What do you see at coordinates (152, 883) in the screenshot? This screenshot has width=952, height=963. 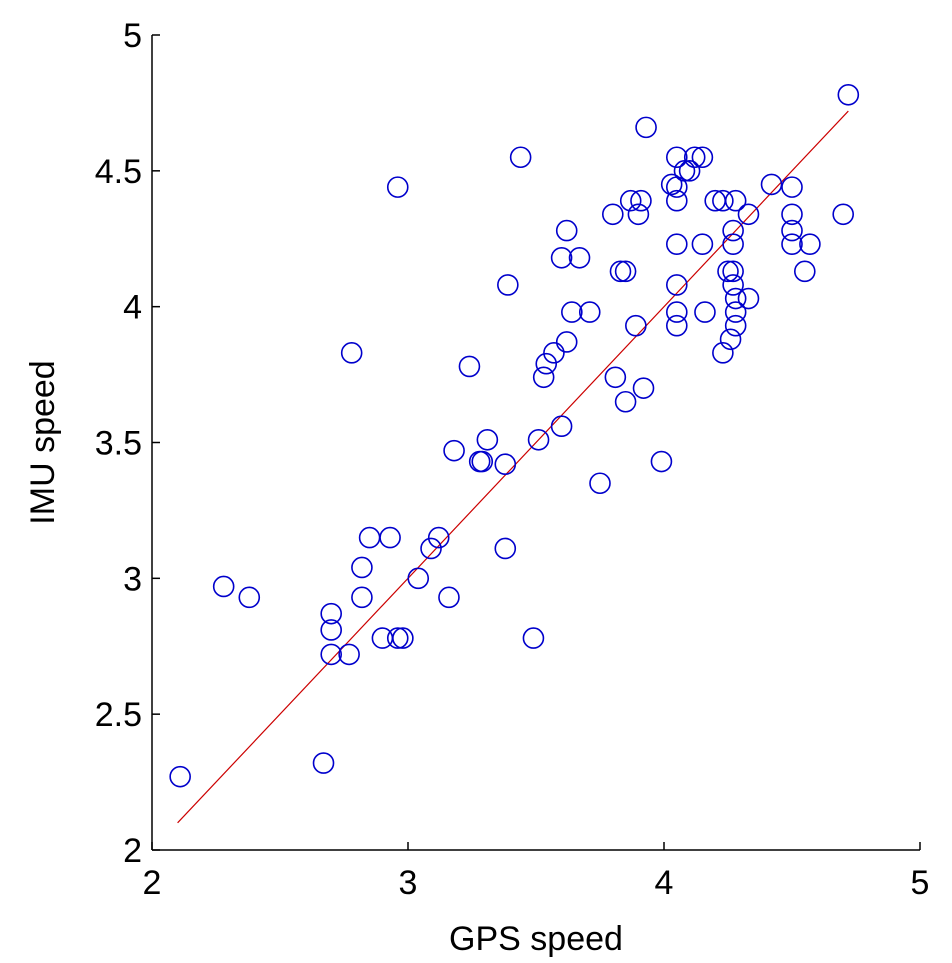 I see `x-tick-label: 2` at bounding box center [152, 883].